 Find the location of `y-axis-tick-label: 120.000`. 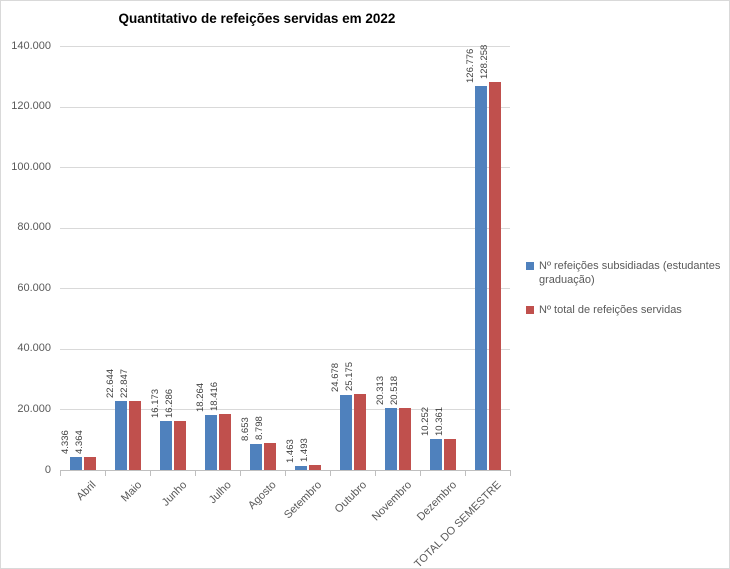

y-axis-tick-label: 120.000 is located at coordinates (31, 106).